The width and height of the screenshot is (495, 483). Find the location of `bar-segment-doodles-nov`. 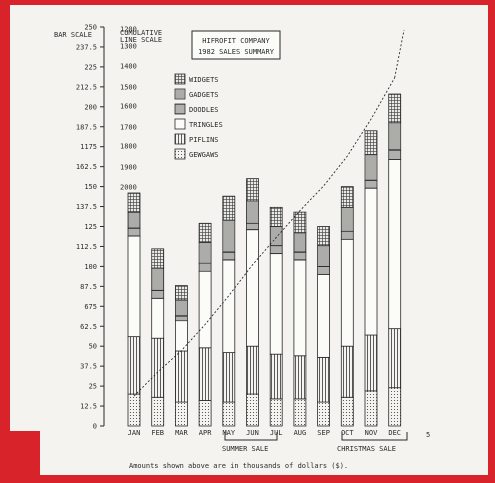

bar-segment-doodles-nov is located at coordinates (371, 184).